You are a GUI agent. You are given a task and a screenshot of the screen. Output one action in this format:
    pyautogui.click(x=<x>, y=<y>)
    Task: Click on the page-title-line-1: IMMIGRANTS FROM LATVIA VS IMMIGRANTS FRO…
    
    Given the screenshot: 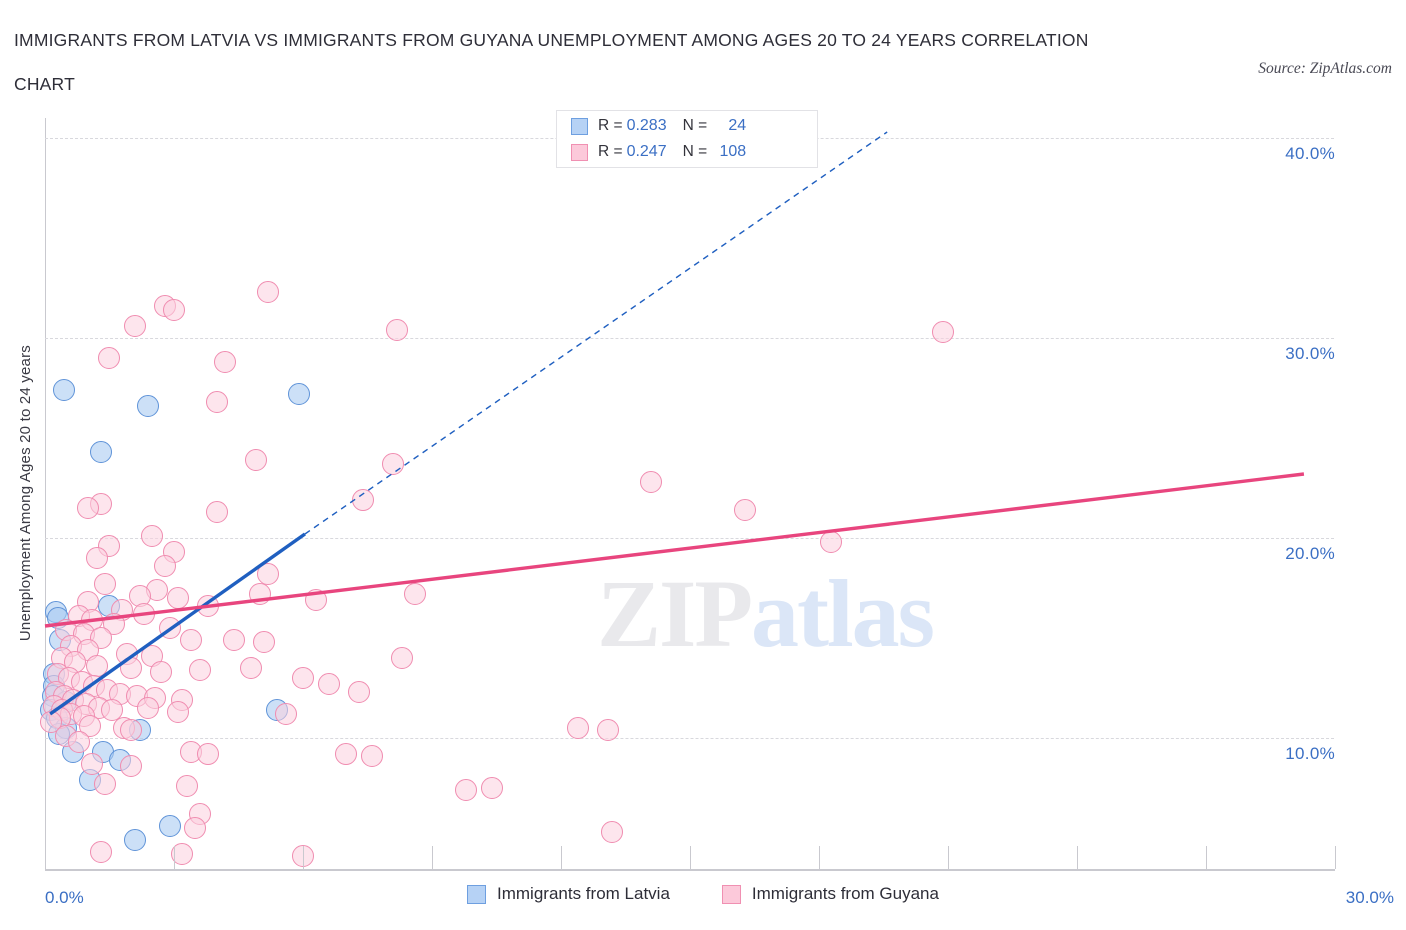 What is the action you would take?
    pyautogui.click(x=551, y=40)
    